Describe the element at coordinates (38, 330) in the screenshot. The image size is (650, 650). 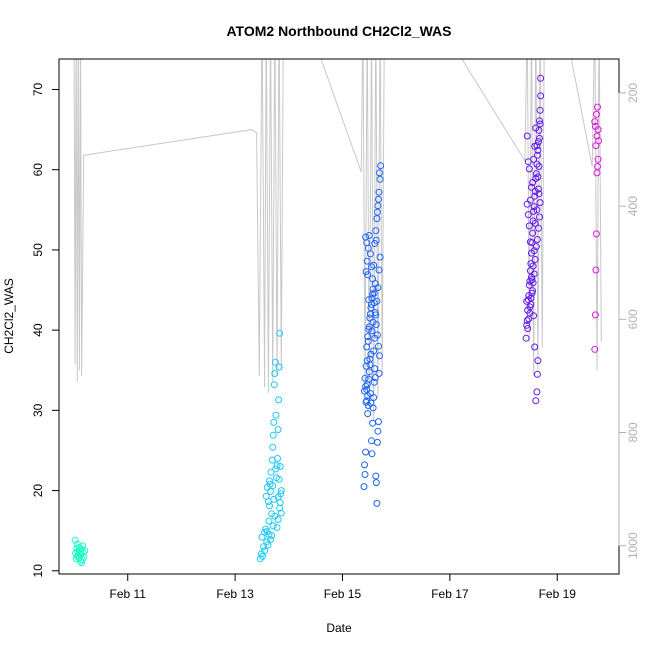
I see `y-tick-label: 40` at that location.